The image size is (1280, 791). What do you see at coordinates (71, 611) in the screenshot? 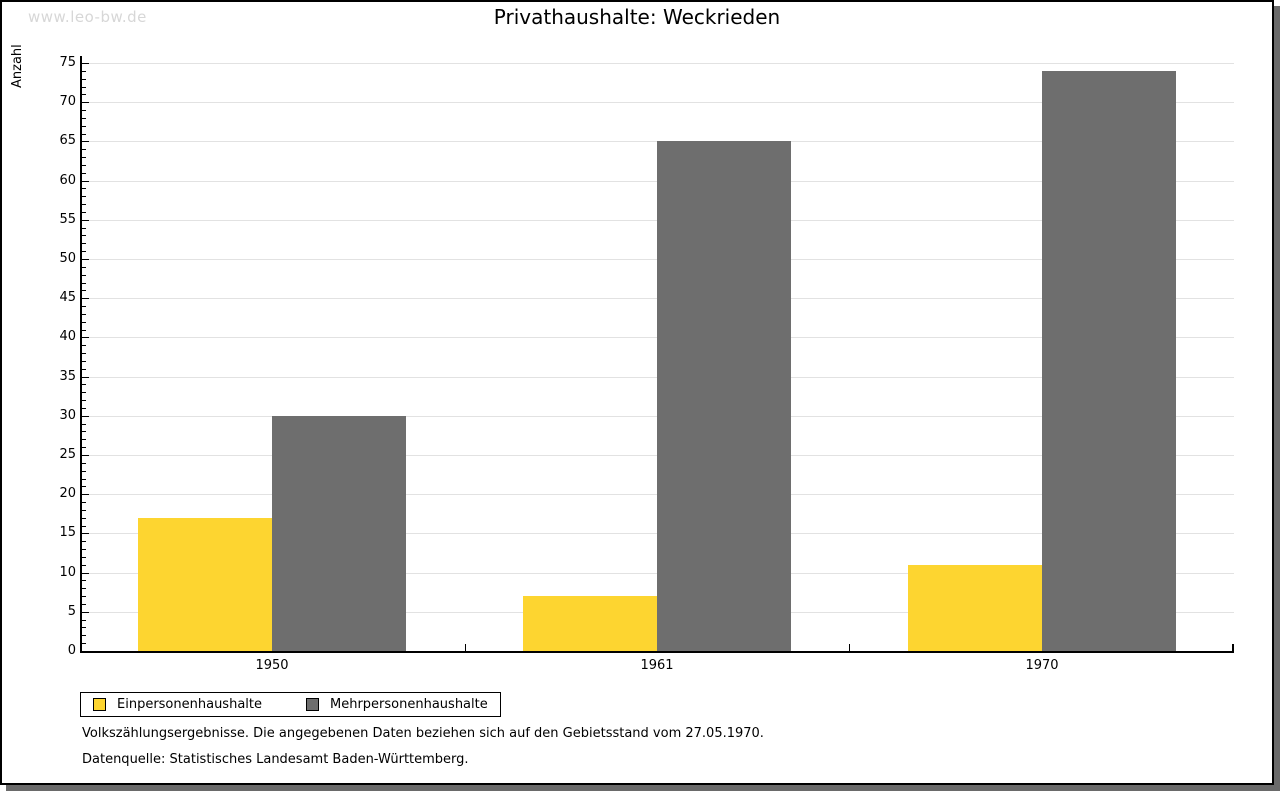
I see `y-tick-label: 5` at bounding box center [71, 611].